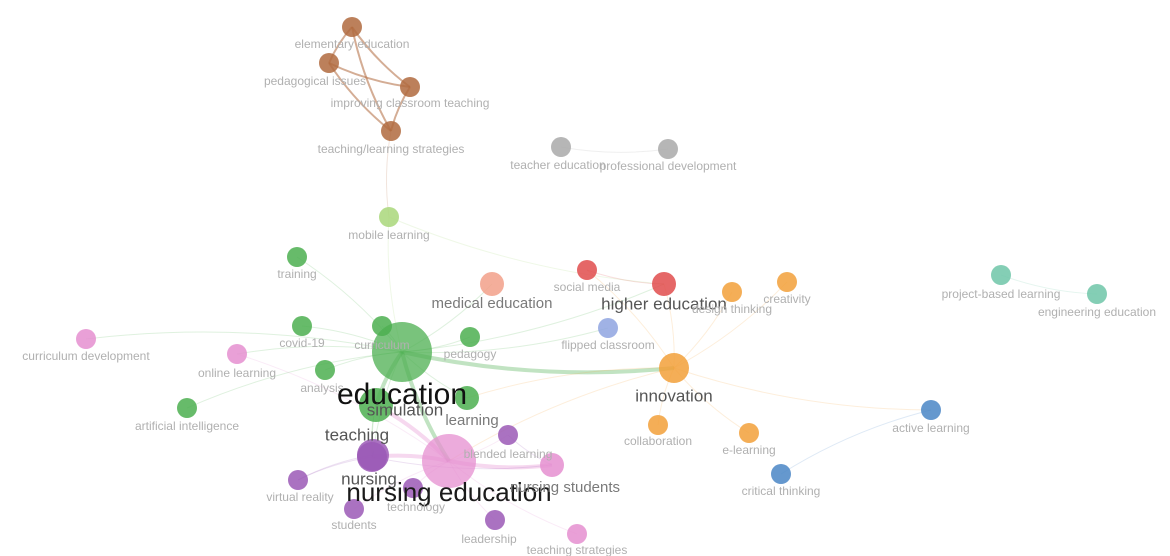 This screenshot has height=556, width=1170. I want to click on label-analysis: analysis, so click(321, 388).